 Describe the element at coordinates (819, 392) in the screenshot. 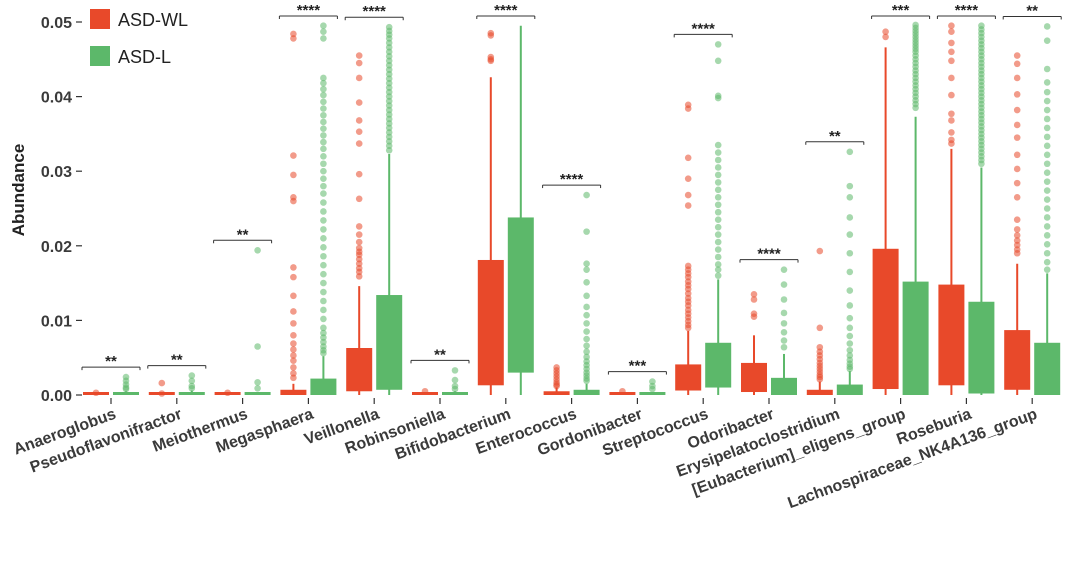

I see `box-erysipelatoclostridium-asd-wl` at that location.